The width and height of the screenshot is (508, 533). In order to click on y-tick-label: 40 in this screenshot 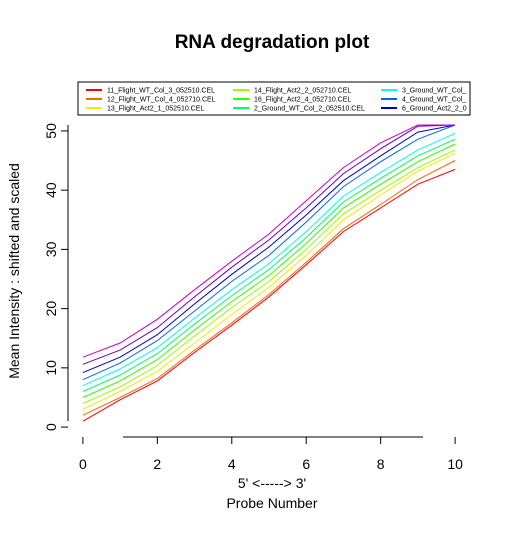, I will do `click(51, 190)`.